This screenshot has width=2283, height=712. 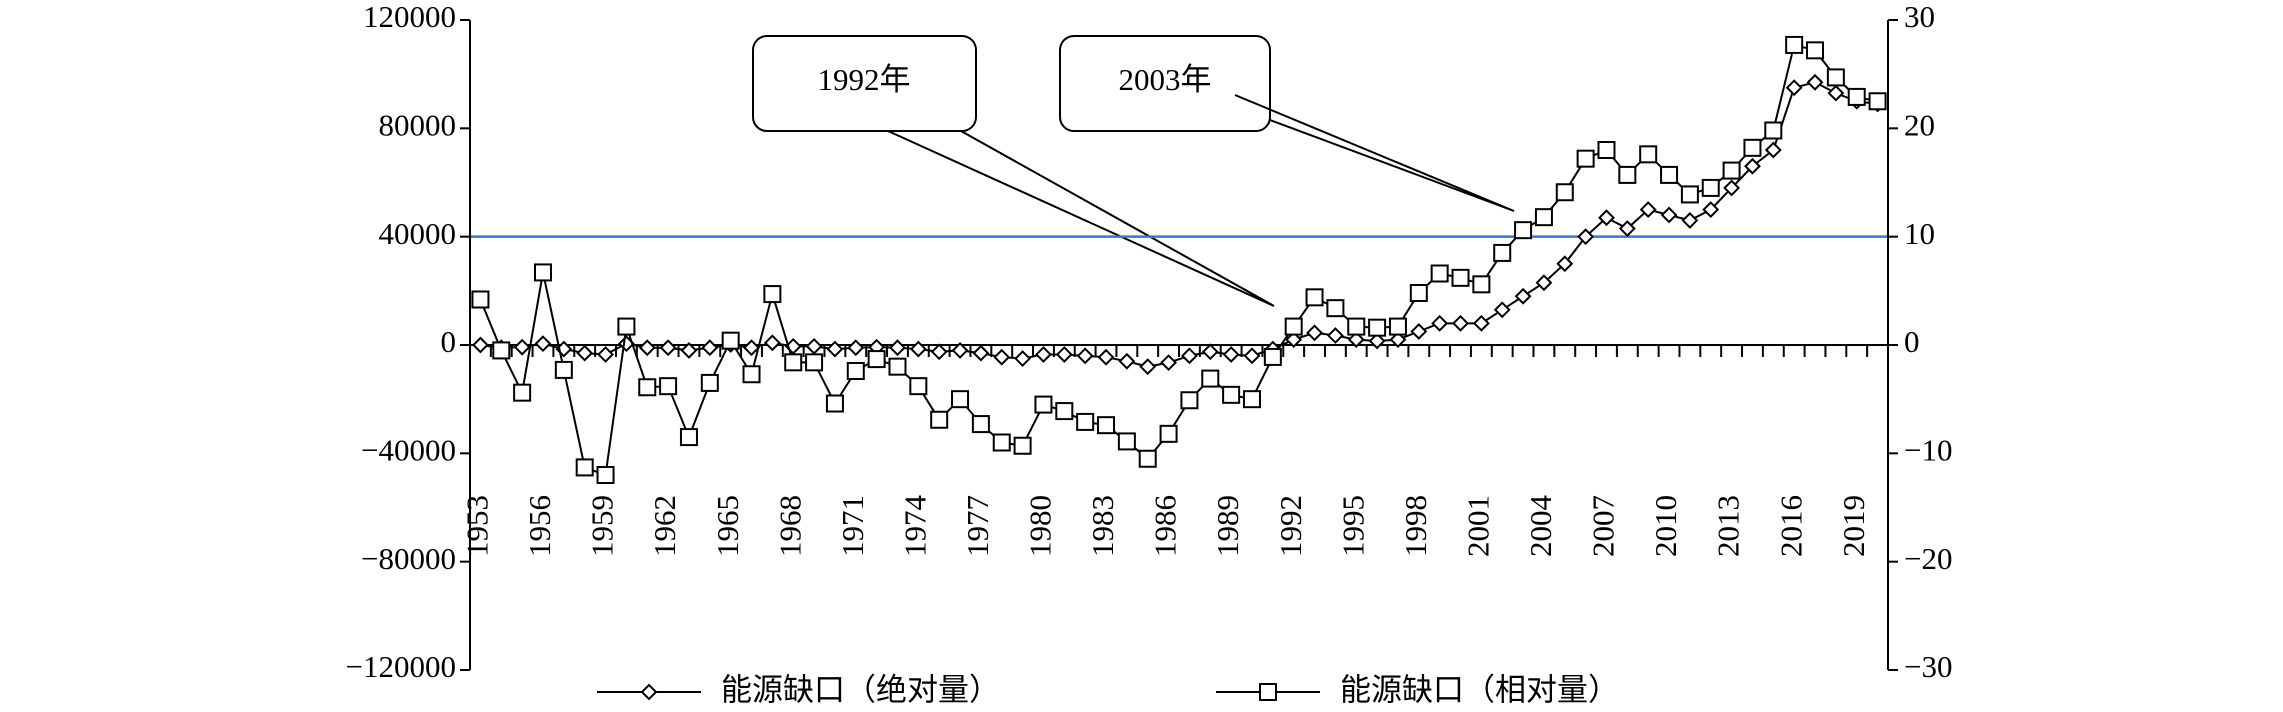 What do you see at coordinates (1374, 153) in the screenshot?
I see `callout-pointer` at bounding box center [1374, 153].